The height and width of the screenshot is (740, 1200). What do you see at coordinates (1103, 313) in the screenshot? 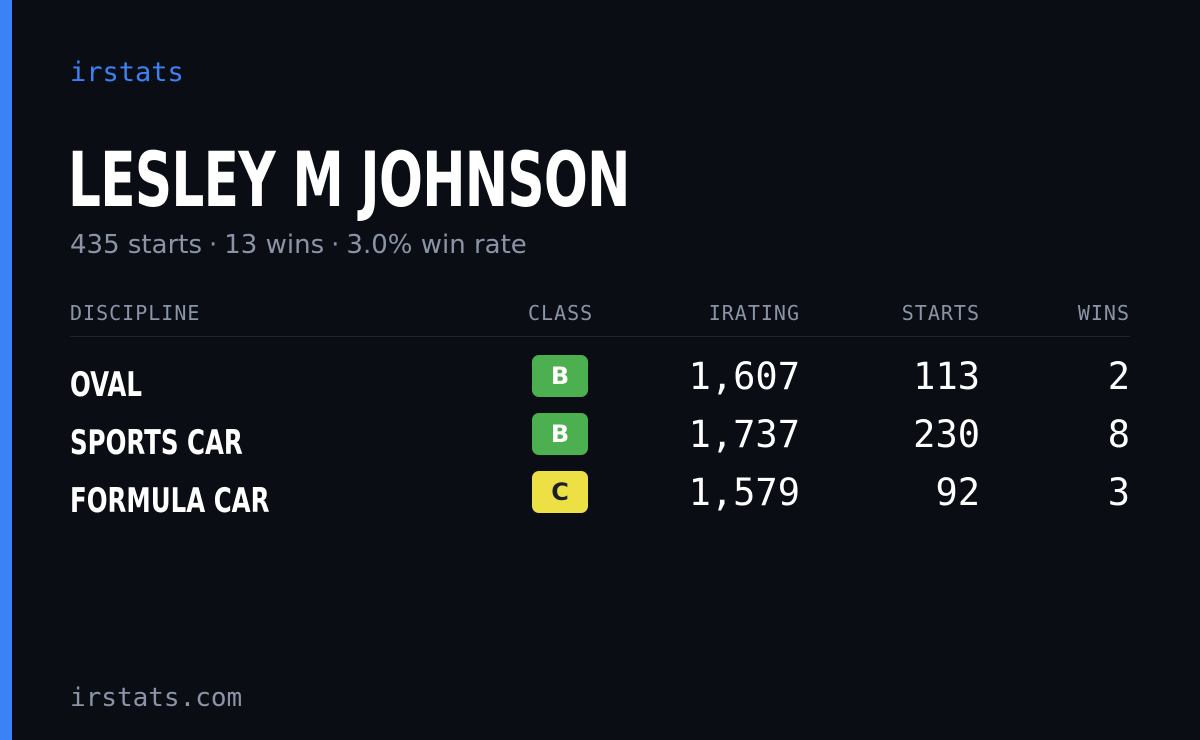
I see `header-wins: WINS` at bounding box center [1103, 313].